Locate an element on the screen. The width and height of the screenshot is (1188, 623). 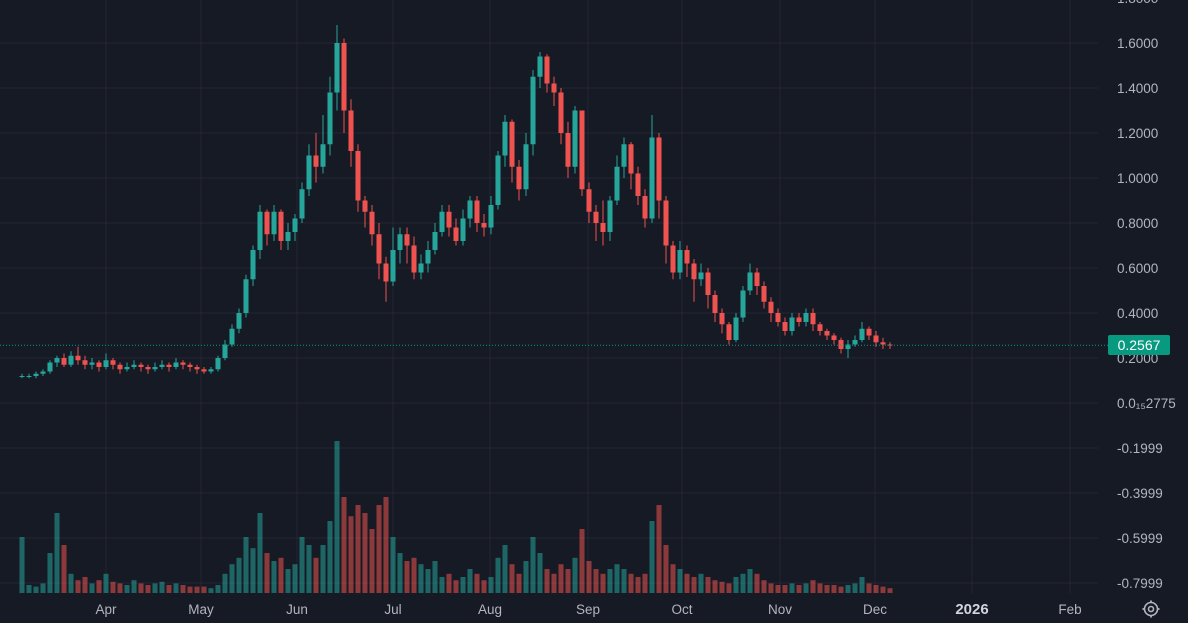
x-axis: Apr May Jun Jul Aug Sep Oct Nov Dec 2026 Feb is located at coordinates (588, 609).